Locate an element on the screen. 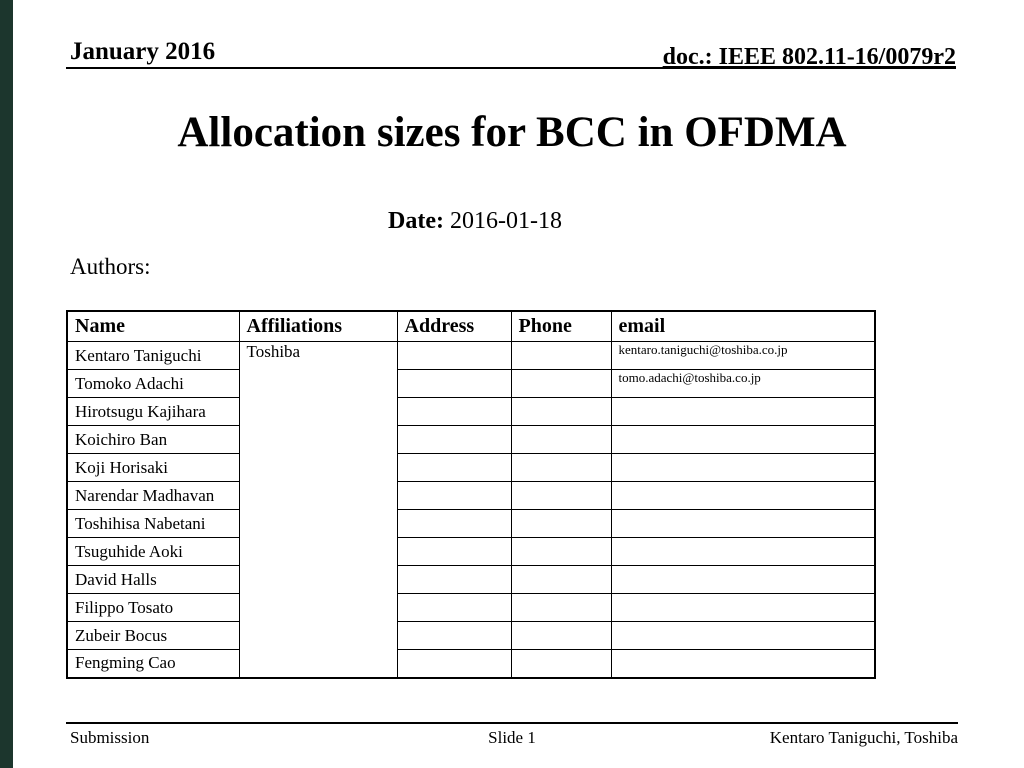 The image size is (1024, 768). table-row: Narendar Madhavan is located at coordinates (471, 495).